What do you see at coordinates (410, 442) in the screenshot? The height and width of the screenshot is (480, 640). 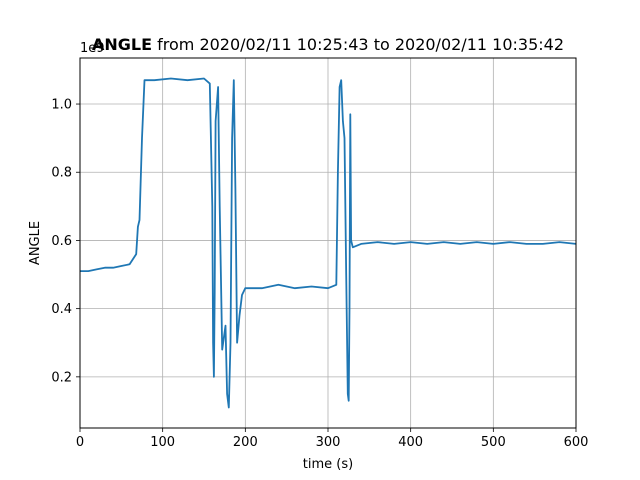 I see `x-tick-label: 400` at bounding box center [410, 442].